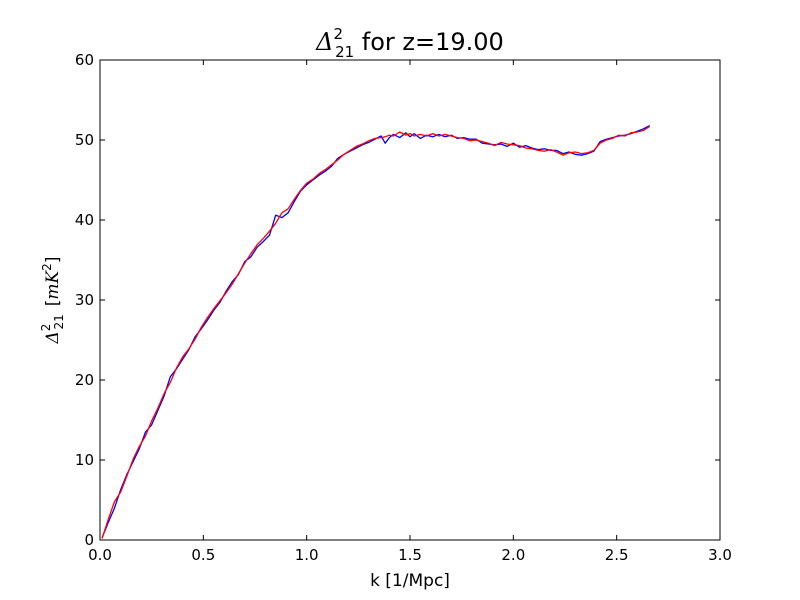  What do you see at coordinates (324, 42) in the screenshot?
I see `title-delta: Δ` at bounding box center [324, 42].